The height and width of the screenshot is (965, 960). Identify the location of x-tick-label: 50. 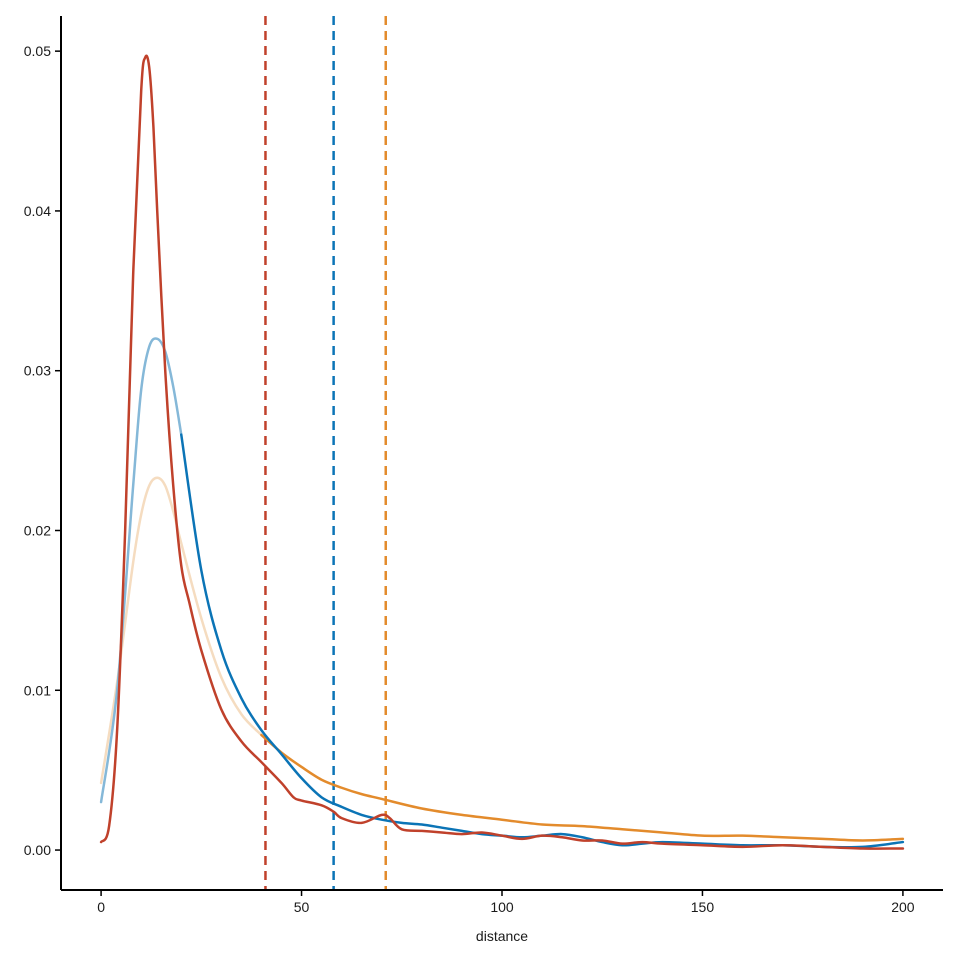
(302, 907).